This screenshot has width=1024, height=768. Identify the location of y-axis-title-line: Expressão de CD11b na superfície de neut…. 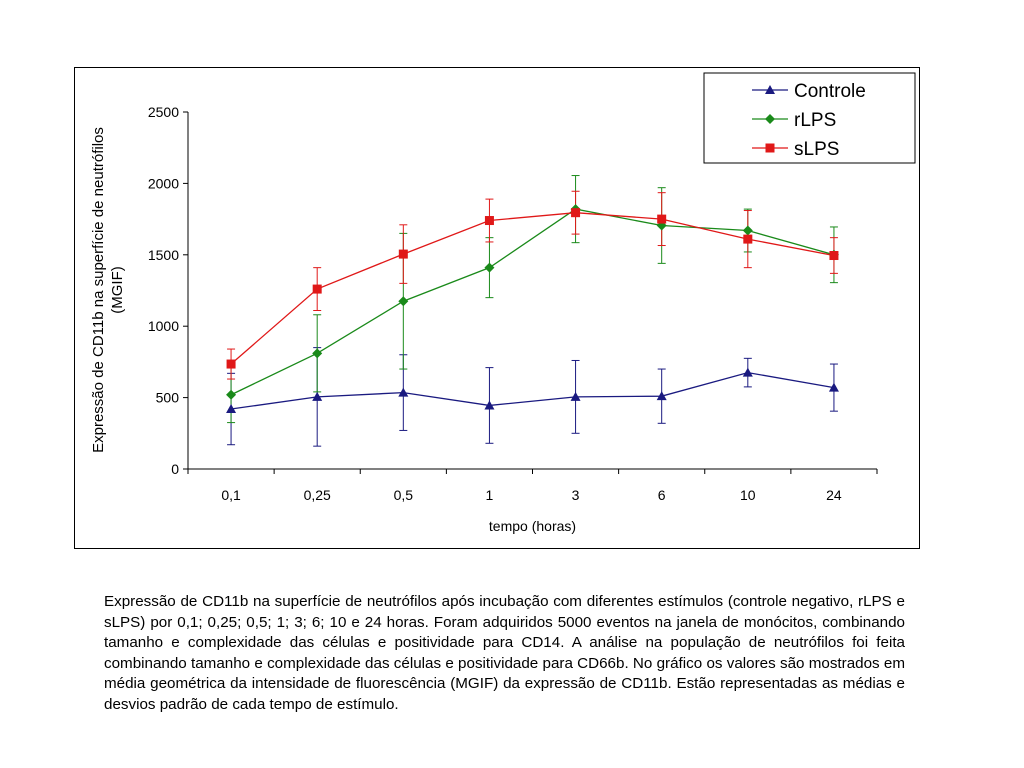
(98, 290).